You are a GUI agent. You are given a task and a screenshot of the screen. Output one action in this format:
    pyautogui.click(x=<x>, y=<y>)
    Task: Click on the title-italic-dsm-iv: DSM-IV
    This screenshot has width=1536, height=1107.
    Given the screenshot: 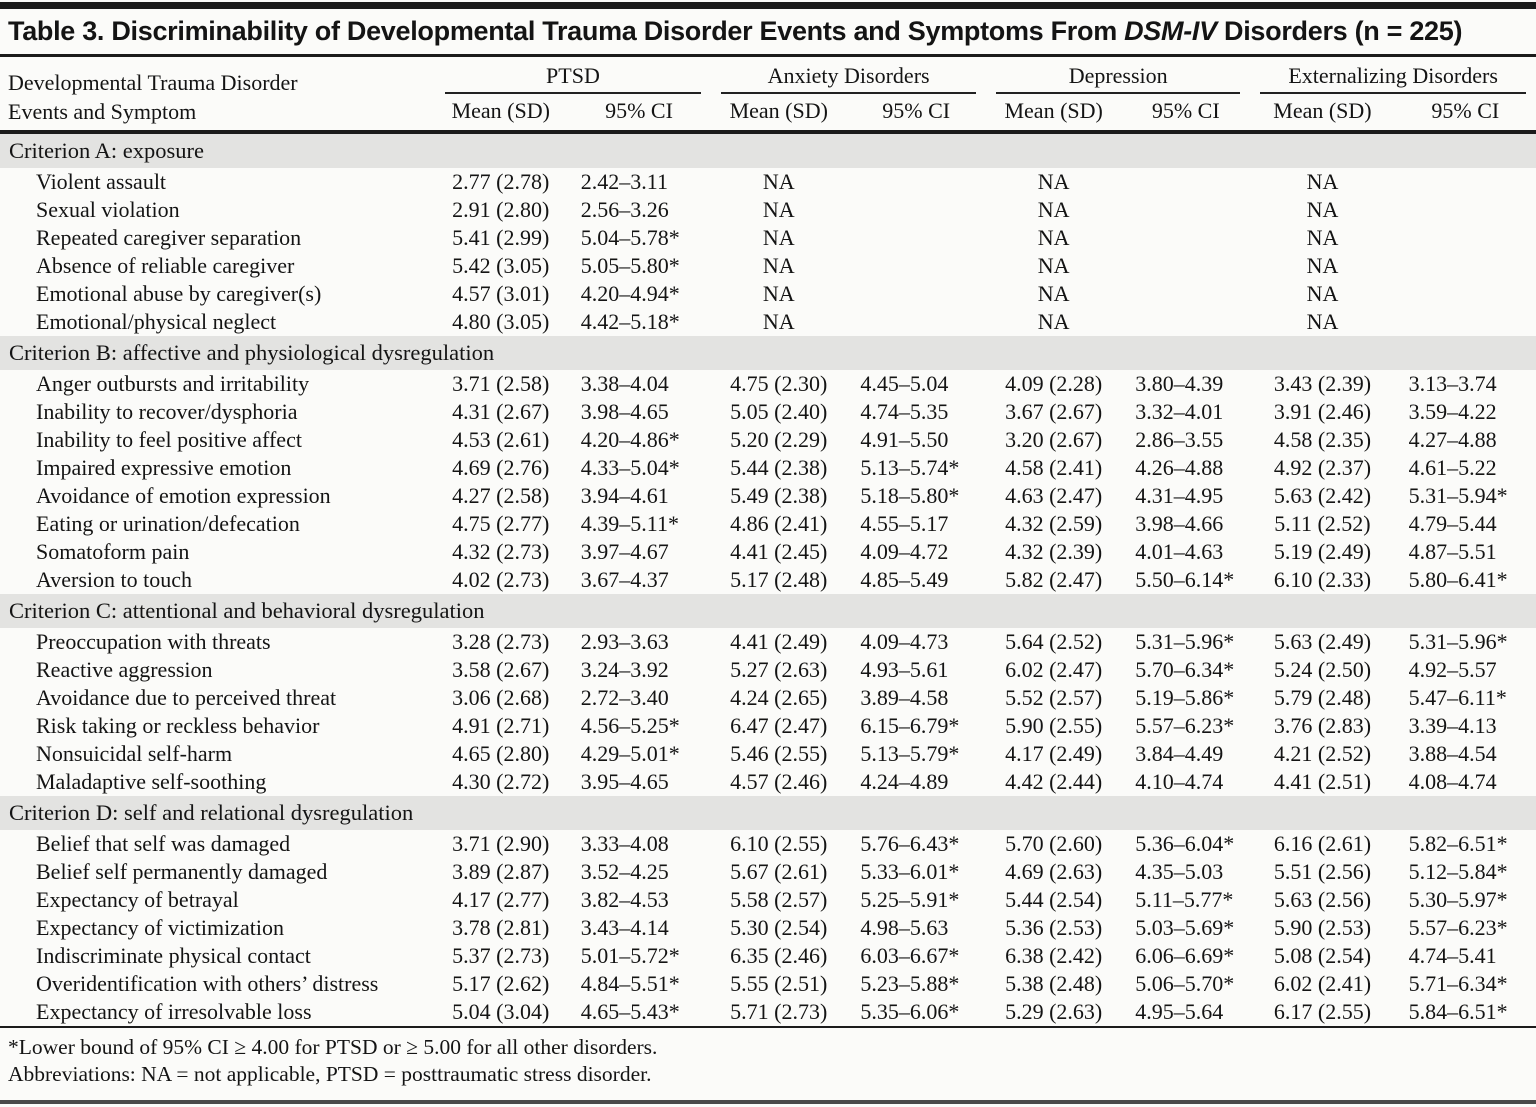 What is the action you would take?
    pyautogui.click(x=1170, y=31)
    